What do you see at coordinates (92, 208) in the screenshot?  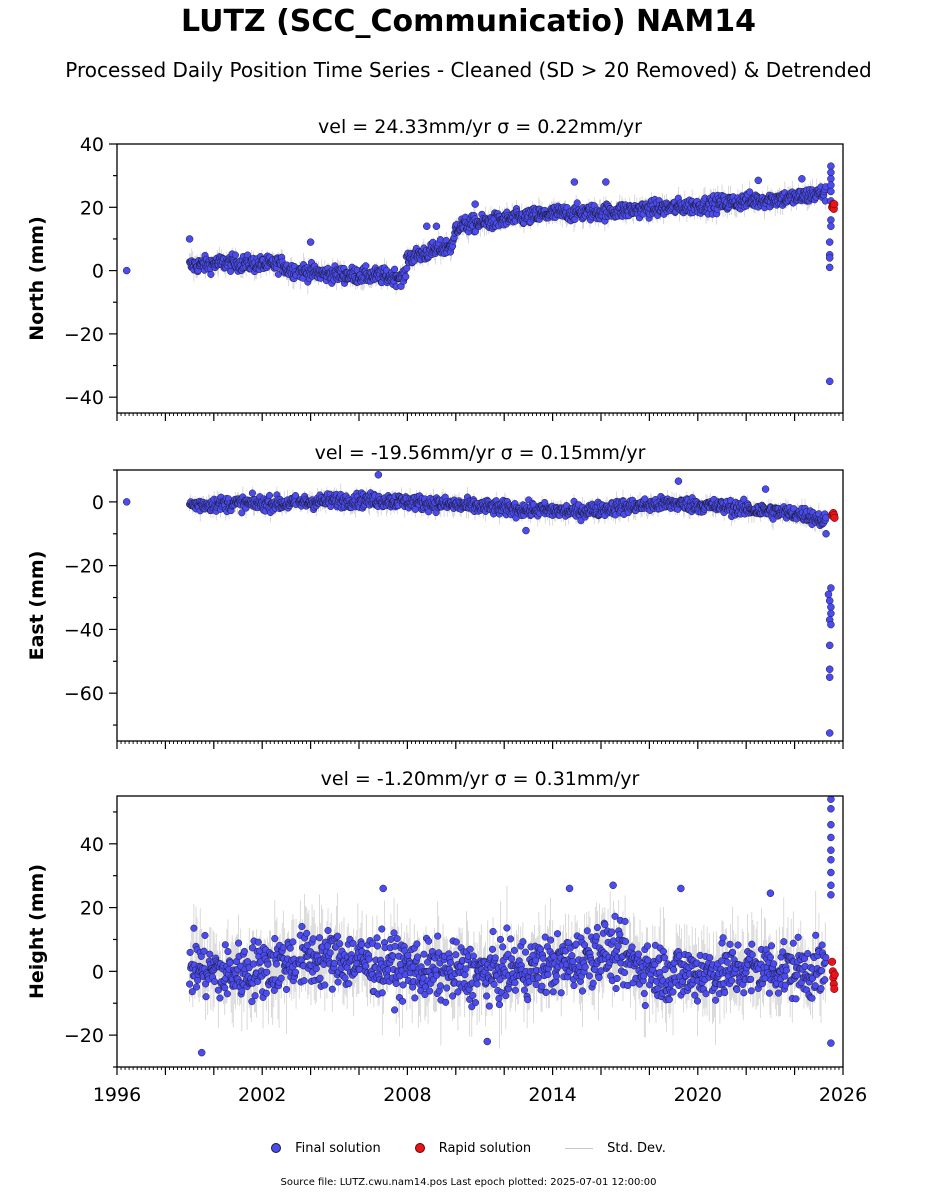 I see `y-tick-label: 20` at bounding box center [92, 208].